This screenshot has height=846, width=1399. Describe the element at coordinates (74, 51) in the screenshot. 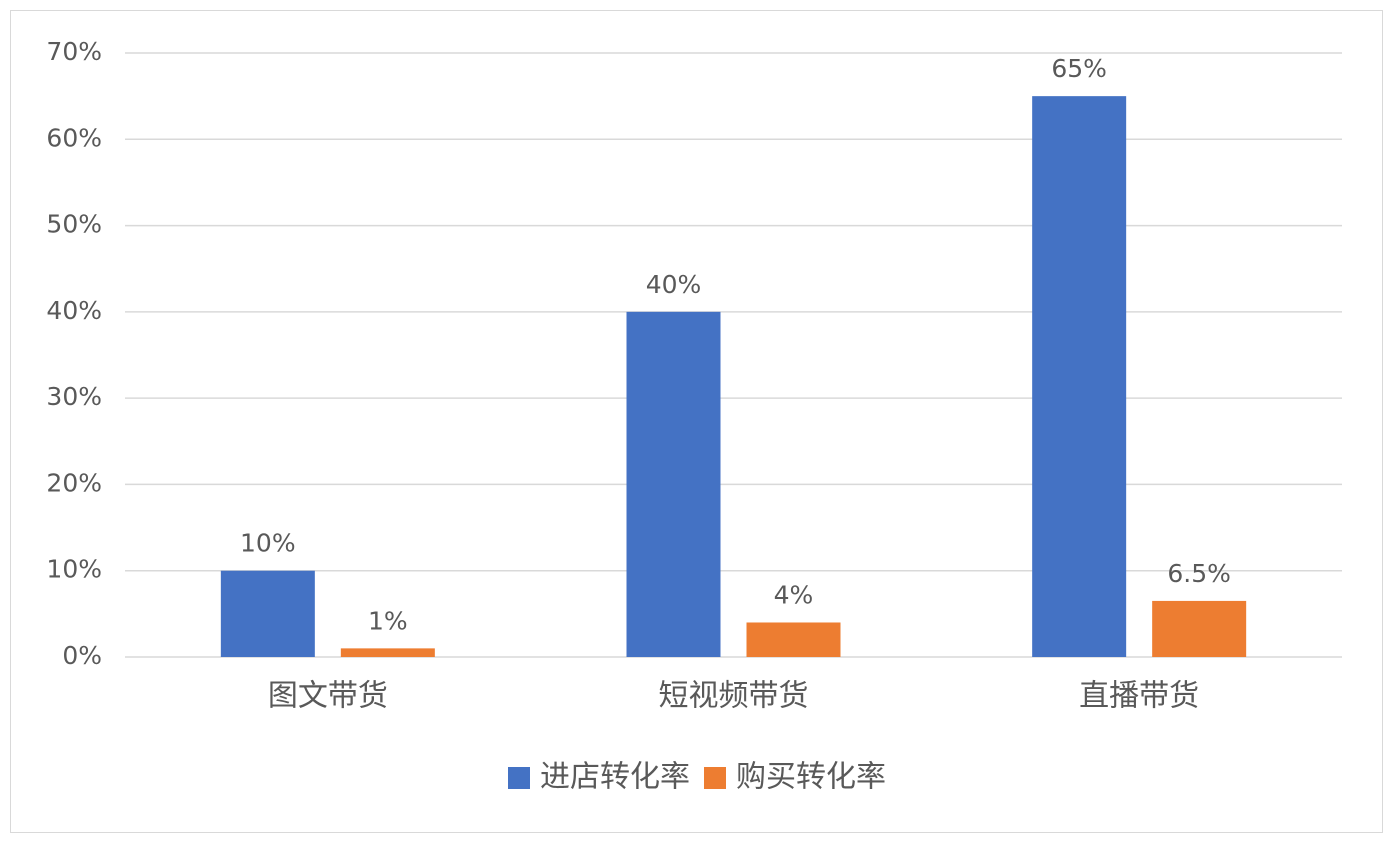

I see `y-tick-label: 70%` at that location.